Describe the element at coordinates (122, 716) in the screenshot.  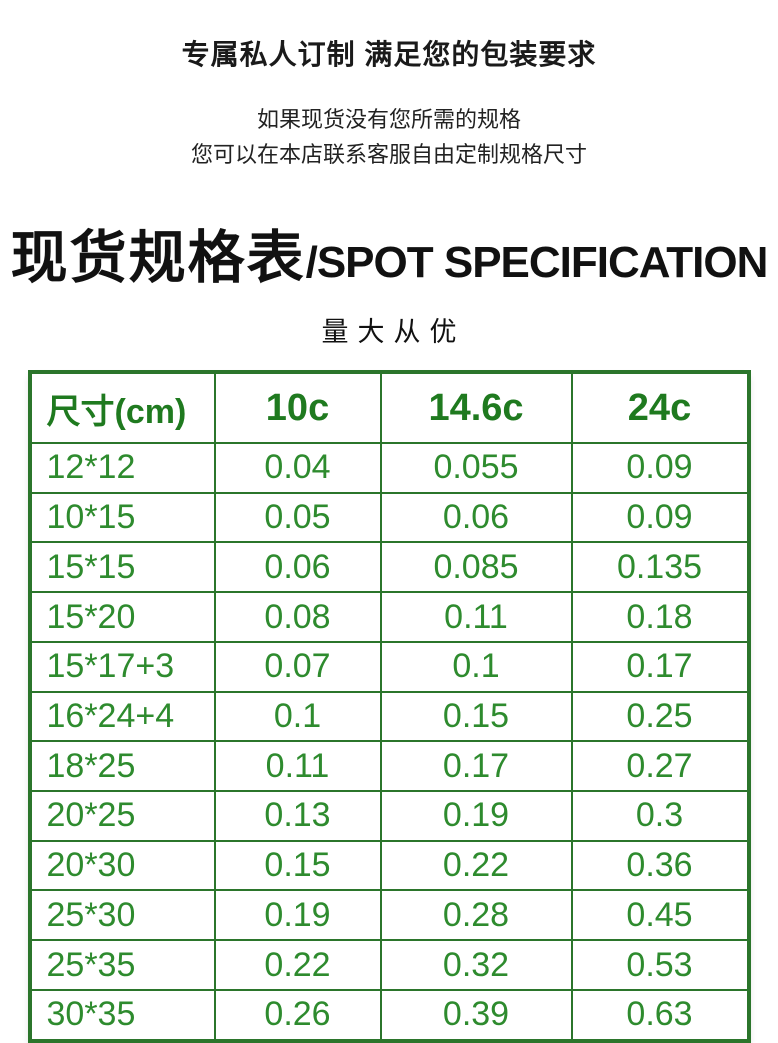
I see `size-cell: 16*24+4` at that location.